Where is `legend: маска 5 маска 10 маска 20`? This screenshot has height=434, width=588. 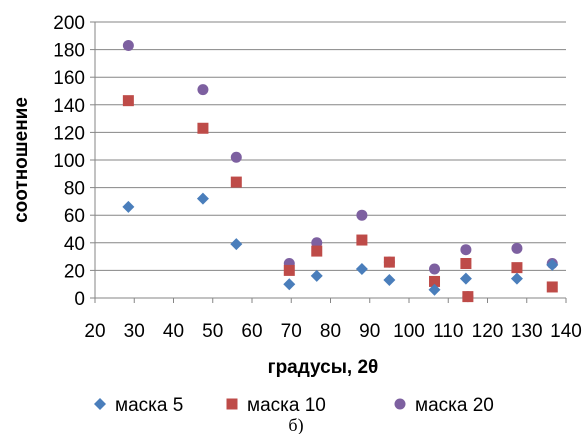
legend: маска 5 маска 10 маска 20 is located at coordinates (294, 405).